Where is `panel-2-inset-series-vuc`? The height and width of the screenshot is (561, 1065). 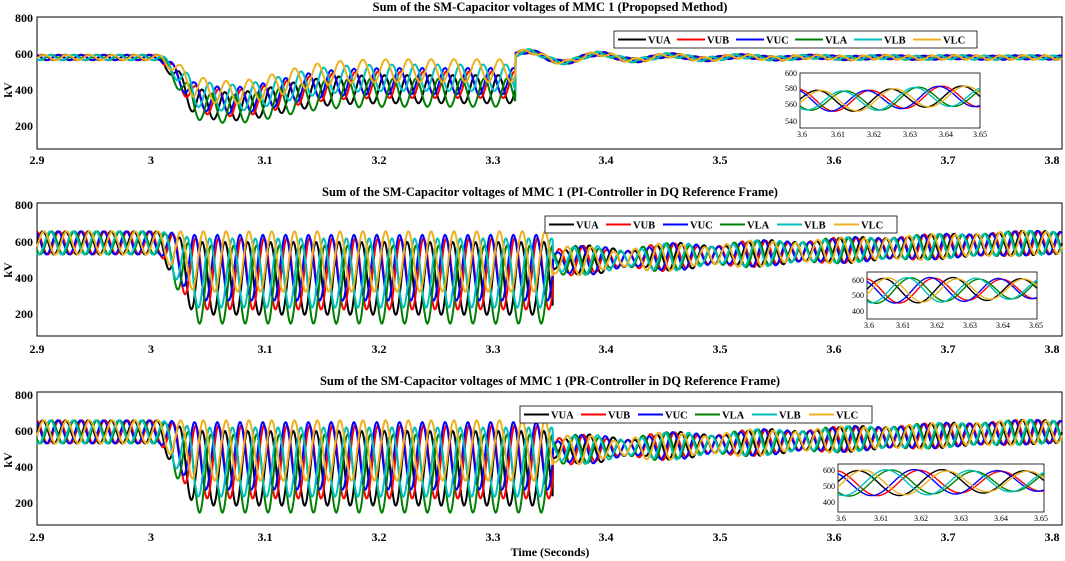
panel-2-inset-series-vuc is located at coordinates (952, 290).